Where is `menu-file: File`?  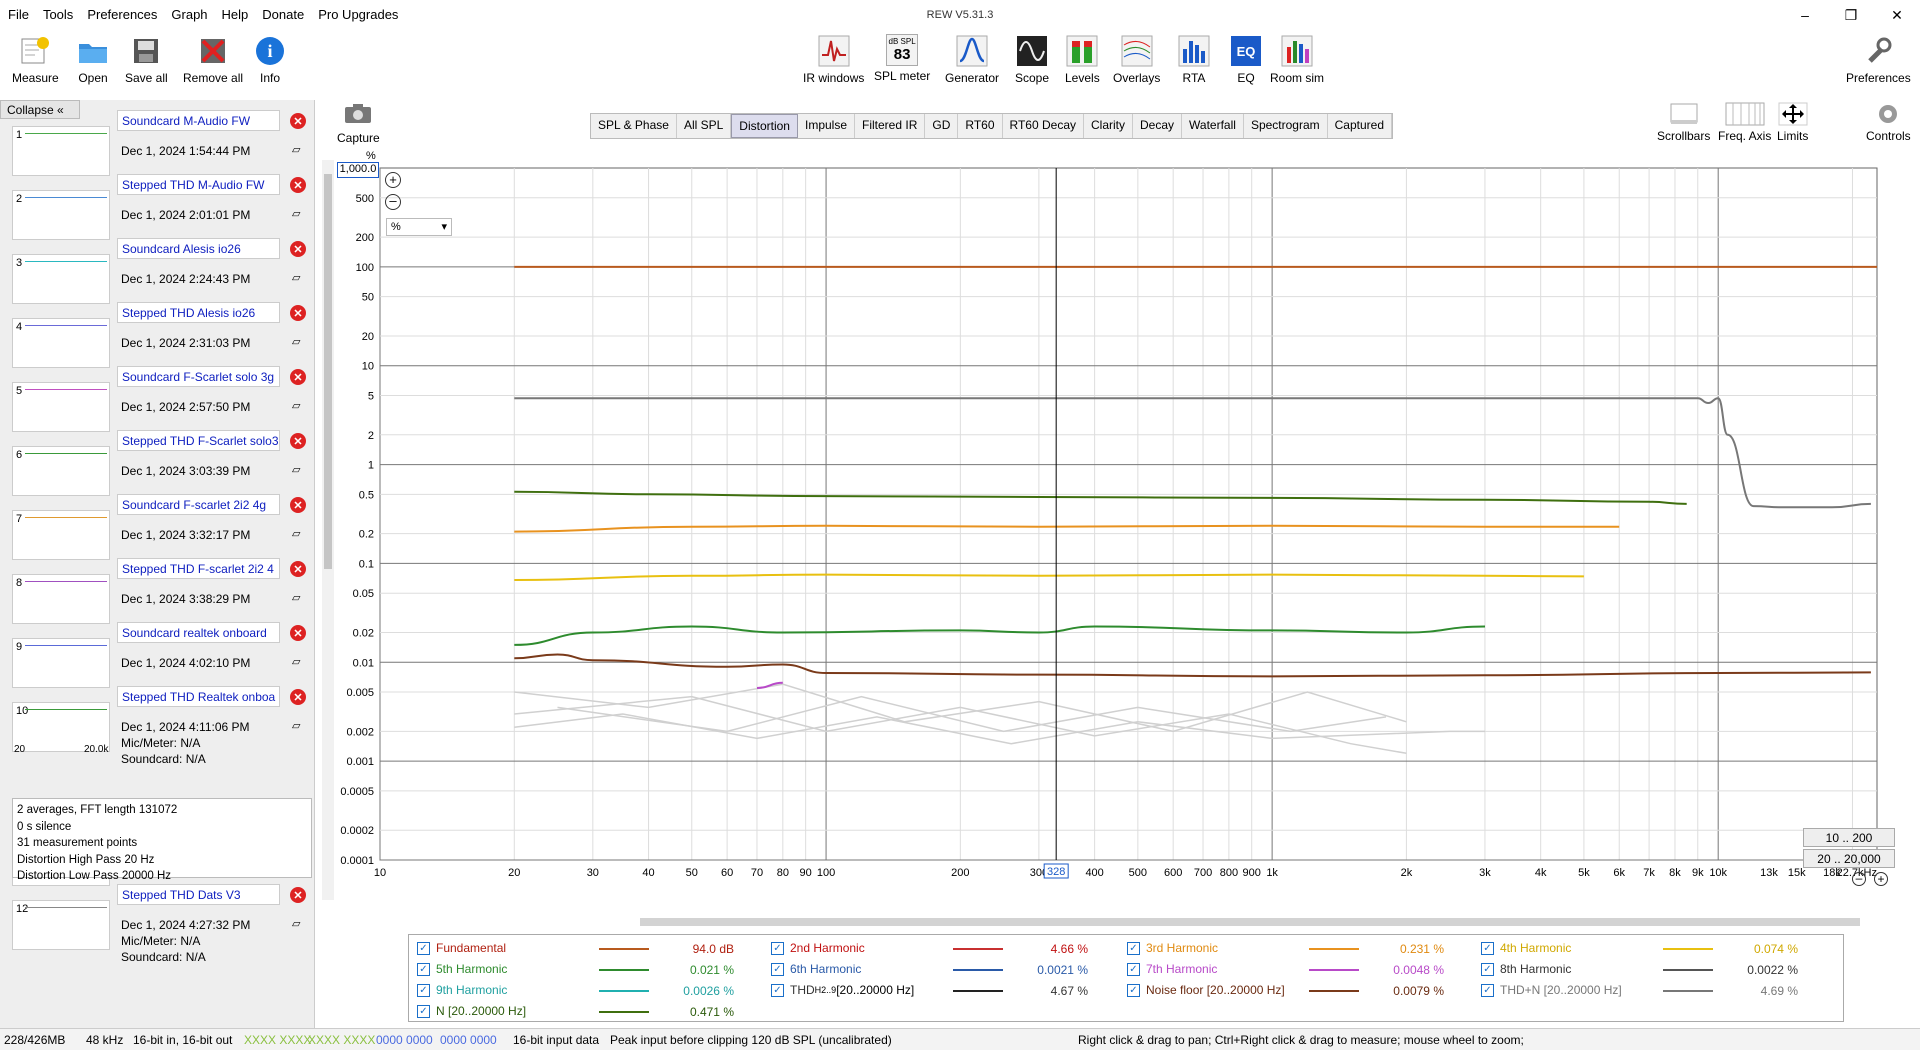 menu-file: File is located at coordinates (18, 14).